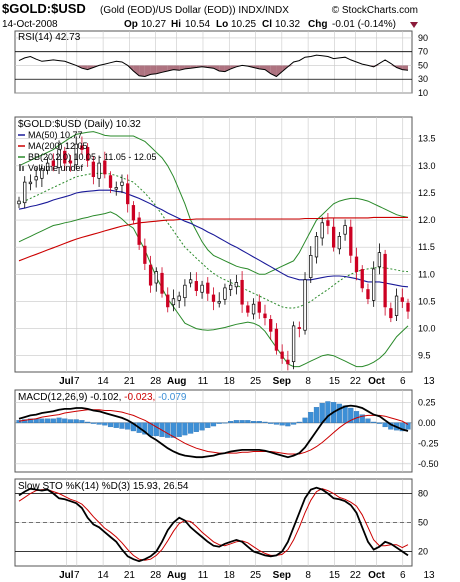 This screenshot has height=582, width=460. I want to click on rsi-title: RSI(14) 42.73, so click(49, 37).